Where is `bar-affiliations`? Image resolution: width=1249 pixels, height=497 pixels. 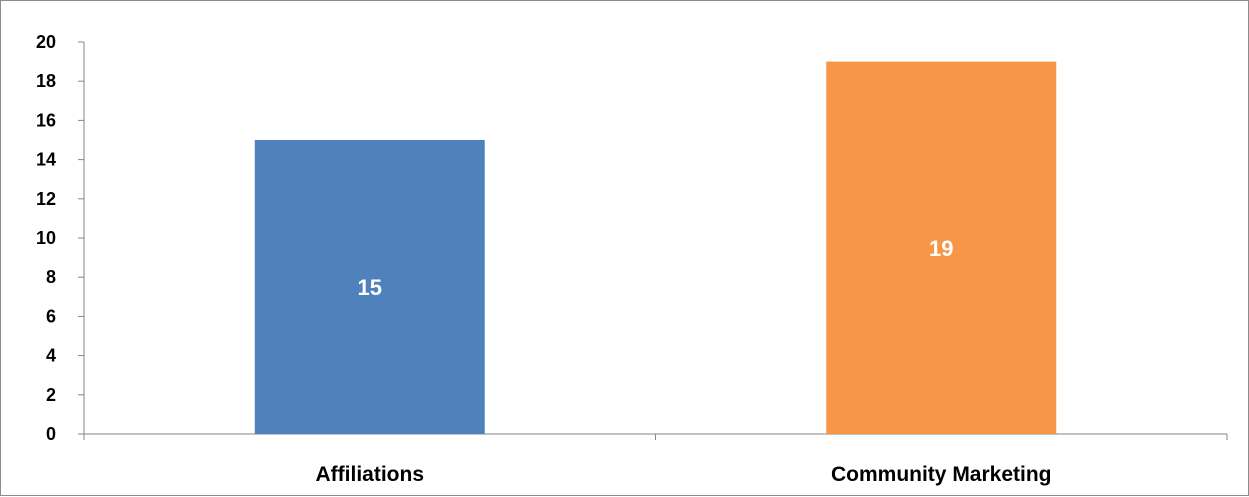
bar-affiliations is located at coordinates (369, 287).